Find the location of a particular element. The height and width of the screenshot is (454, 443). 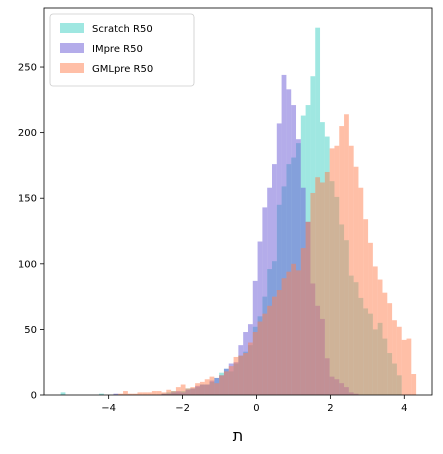

y-tick-label: 250 is located at coordinates (27, 68).